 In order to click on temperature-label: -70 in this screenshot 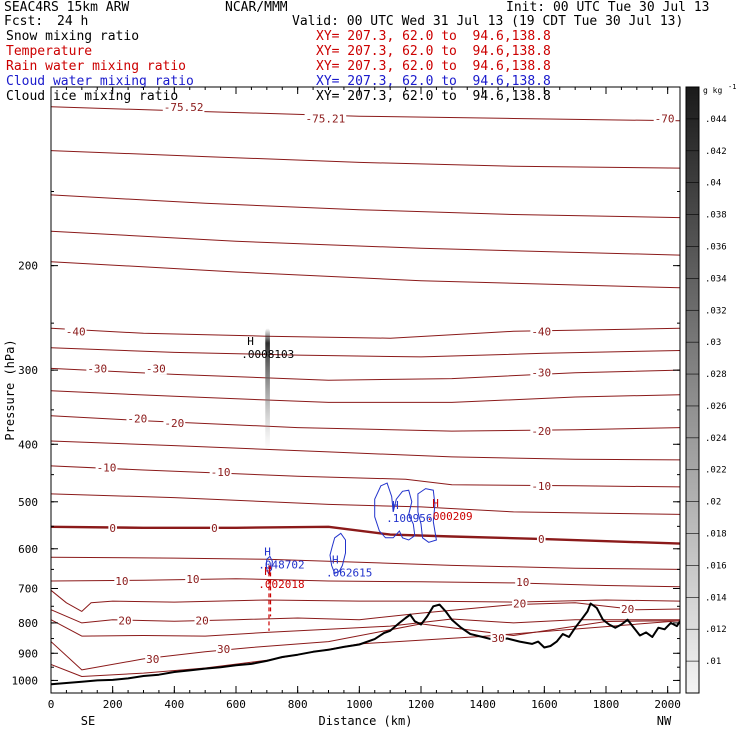, I will do `click(665, 118)`.